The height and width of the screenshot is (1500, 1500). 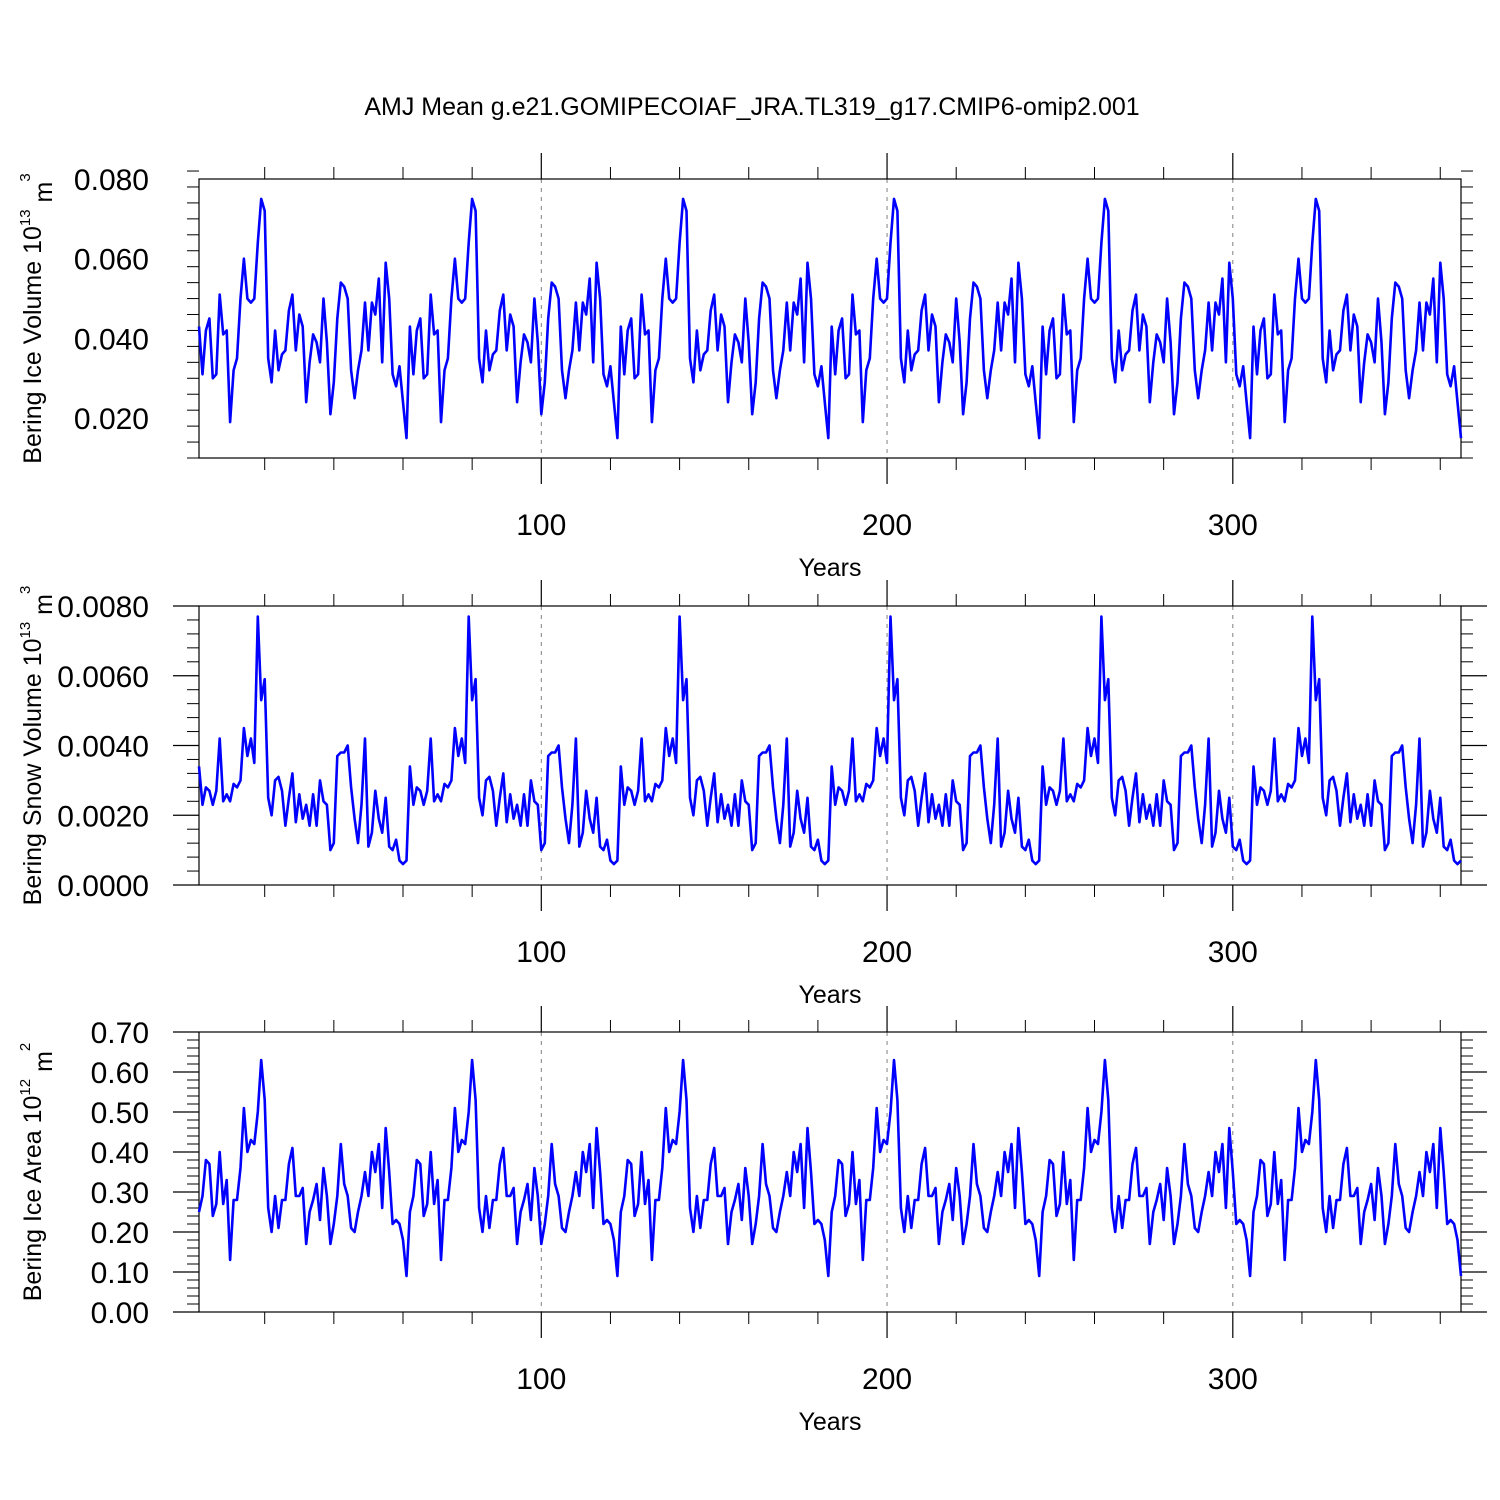 I want to click on y-tick-label: 0.10, so click(x=120, y=1273).